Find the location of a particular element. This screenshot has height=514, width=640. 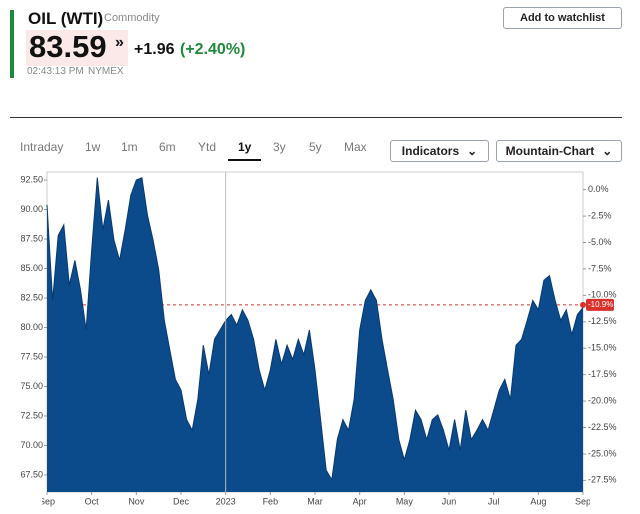

range-tab: 1w is located at coordinates (93, 147).